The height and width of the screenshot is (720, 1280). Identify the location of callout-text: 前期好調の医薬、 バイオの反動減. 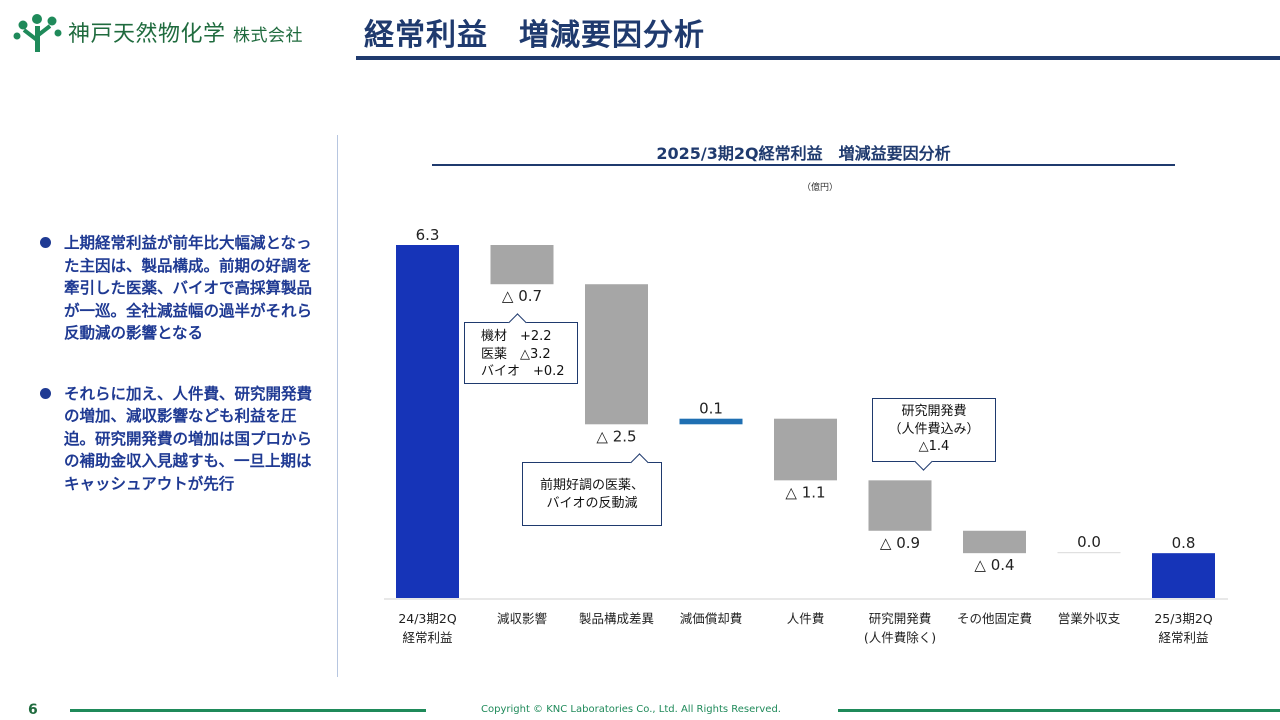
(592, 494).